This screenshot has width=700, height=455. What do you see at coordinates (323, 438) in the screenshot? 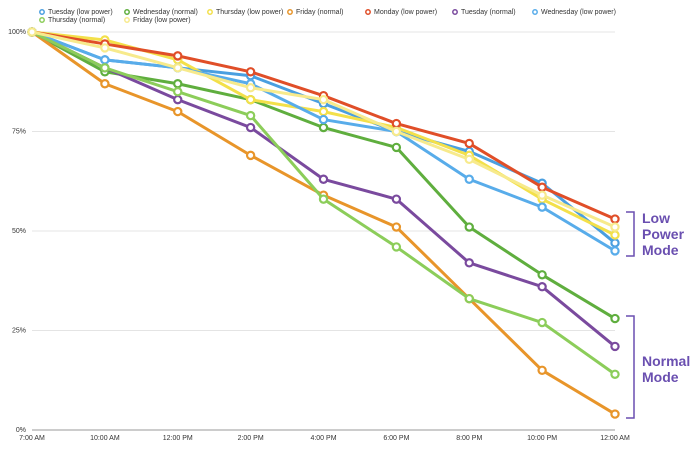
I see `x-tick-label: 4:00 PM` at bounding box center [323, 438].